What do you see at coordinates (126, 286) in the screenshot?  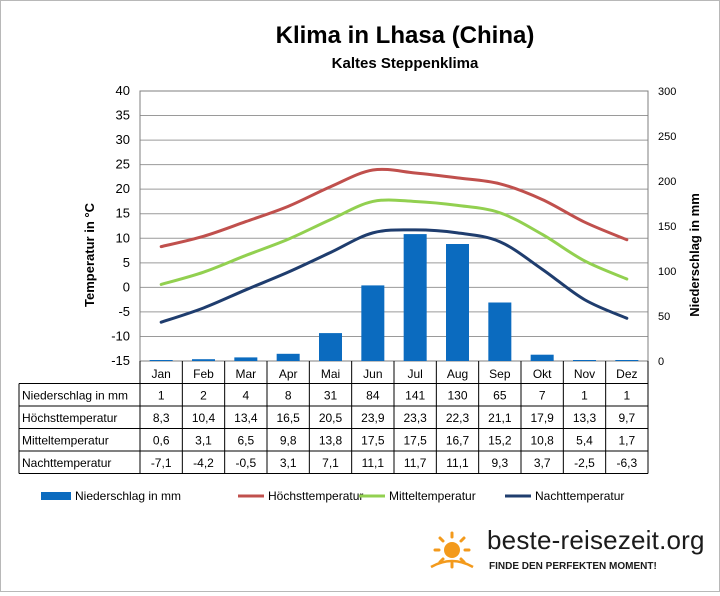 I see `y-left-tick-label: 0` at bounding box center [126, 286].